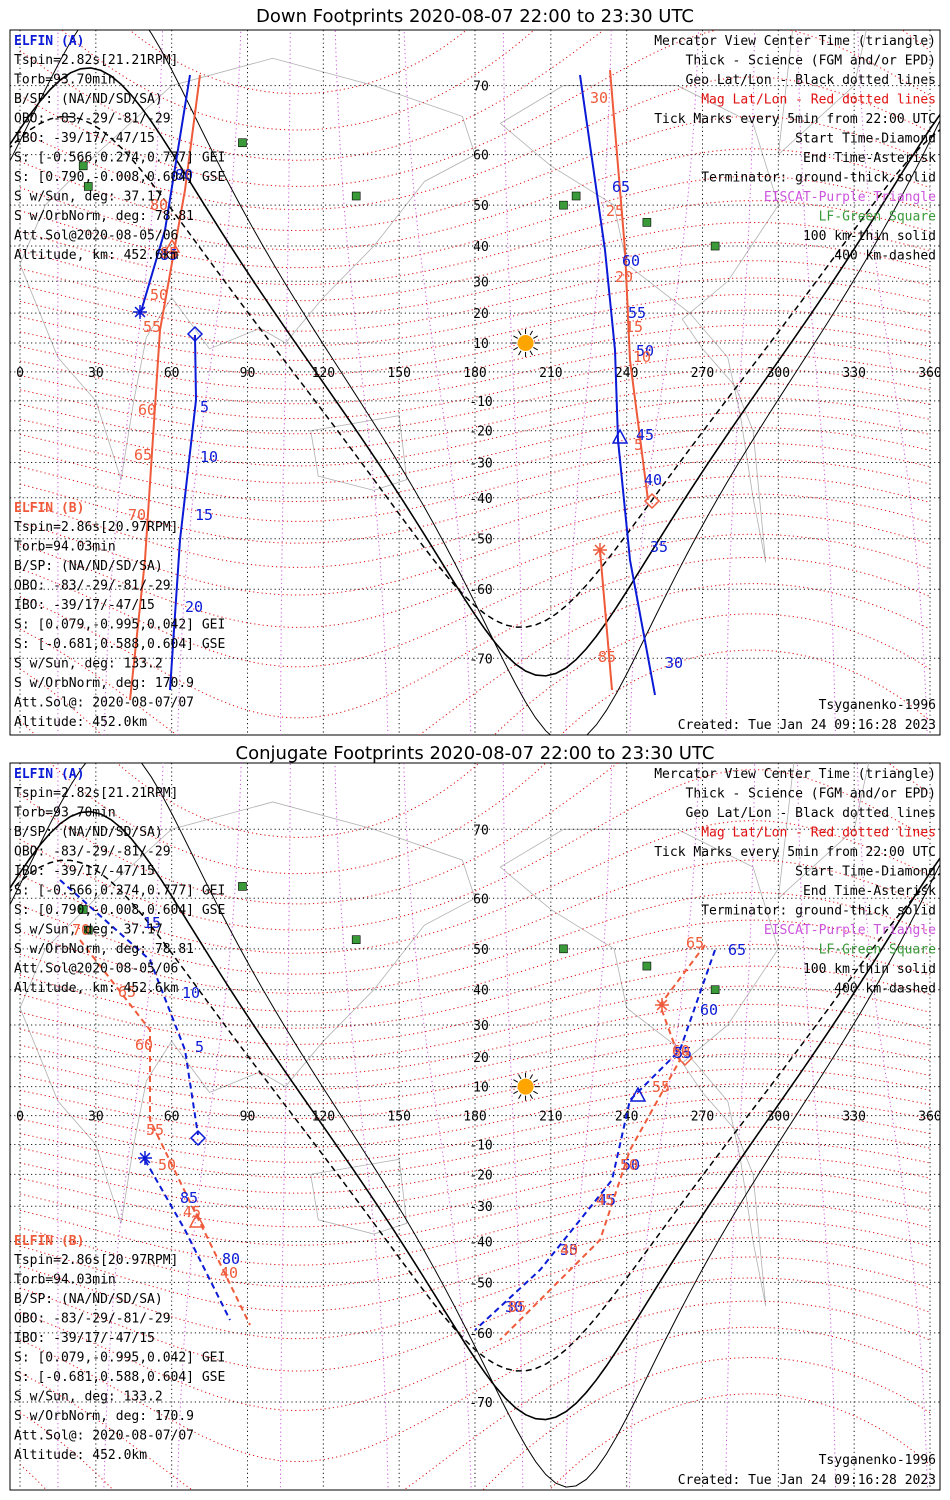 Image resolution: width=950 pixels, height=1500 pixels. Describe the element at coordinates (96, 255) in the screenshot. I see `sat-a-info-line: Altitude, km: 452.6km` at that location.